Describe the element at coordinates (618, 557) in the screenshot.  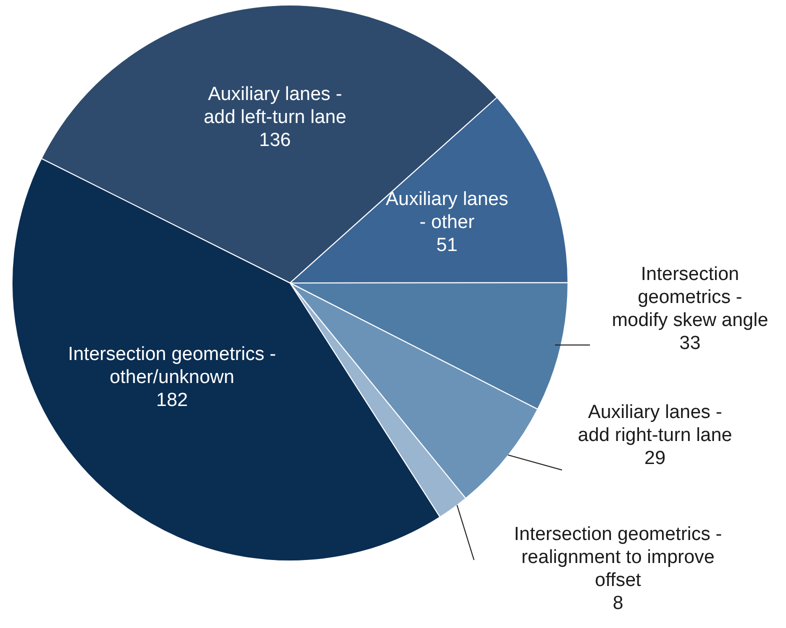
I see `slice-label: Intersection geometrics - realignment to improve offset` at that location.